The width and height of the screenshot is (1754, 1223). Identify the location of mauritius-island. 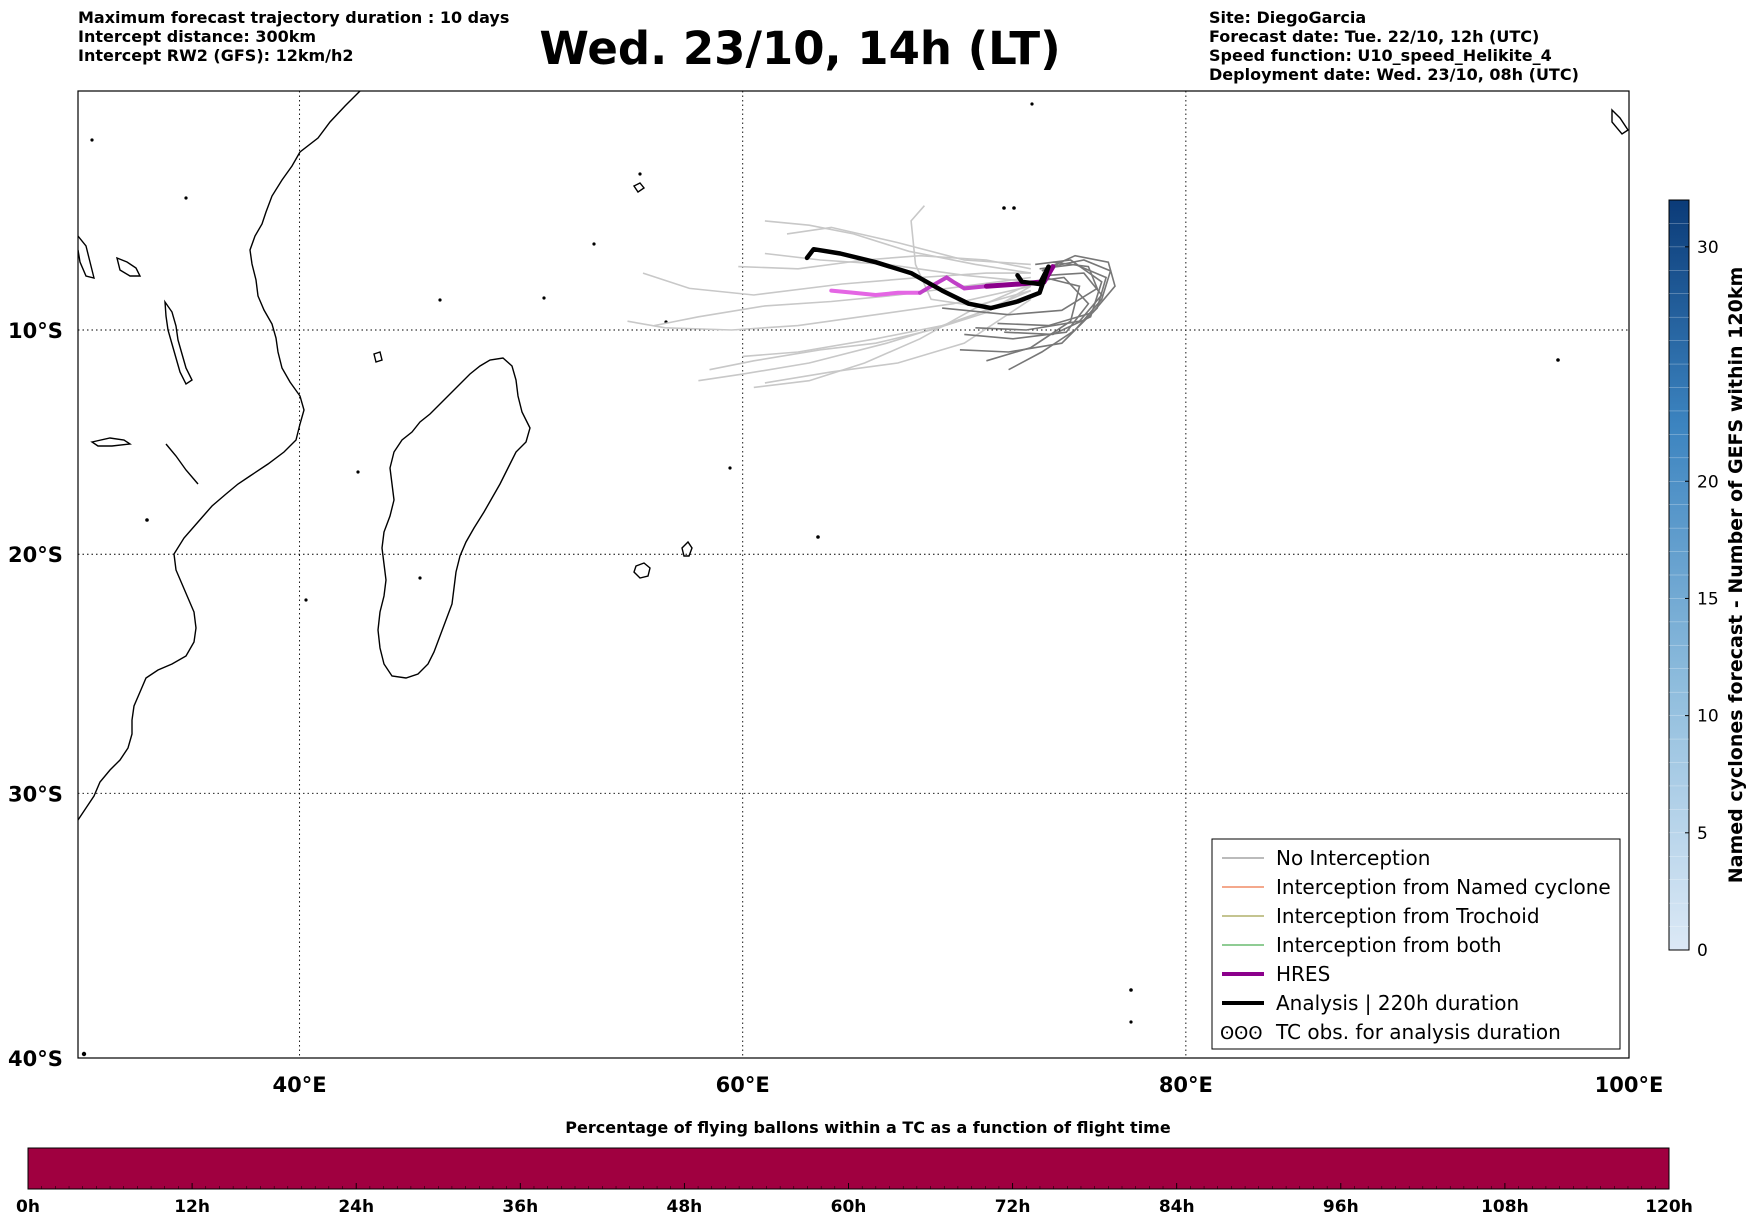
(687, 548).